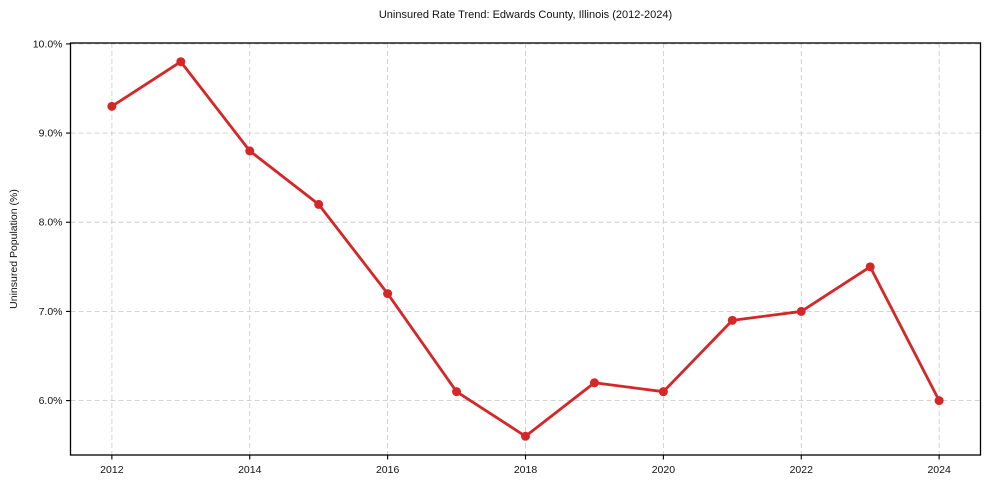 Image resolution: width=989 pixels, height=490 pixels. Describe the element at coordinates (48, 44) in the screenshot. I see `y-tick-label: 10.0%` at that location.